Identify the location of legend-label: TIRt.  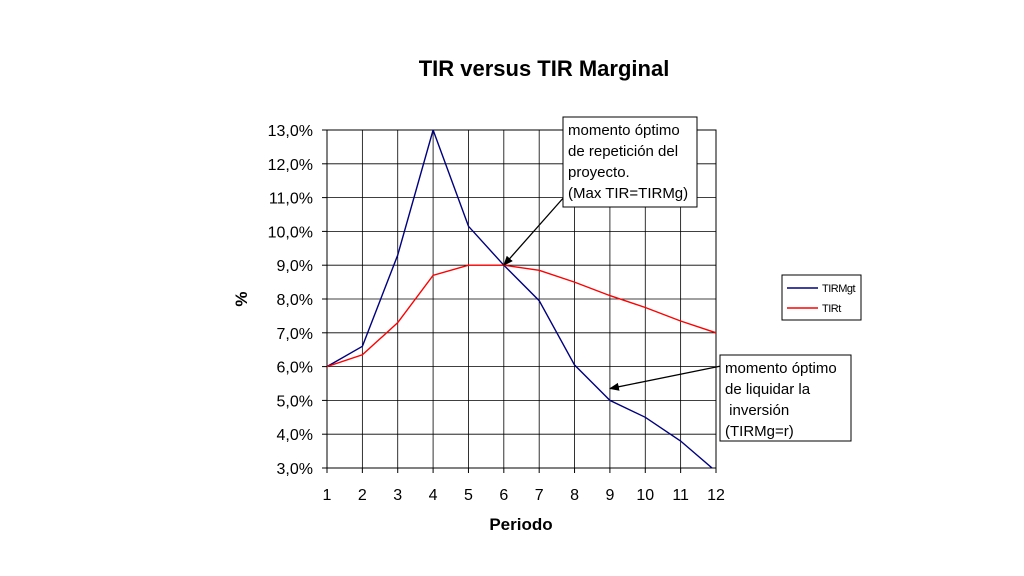
(831, 309).